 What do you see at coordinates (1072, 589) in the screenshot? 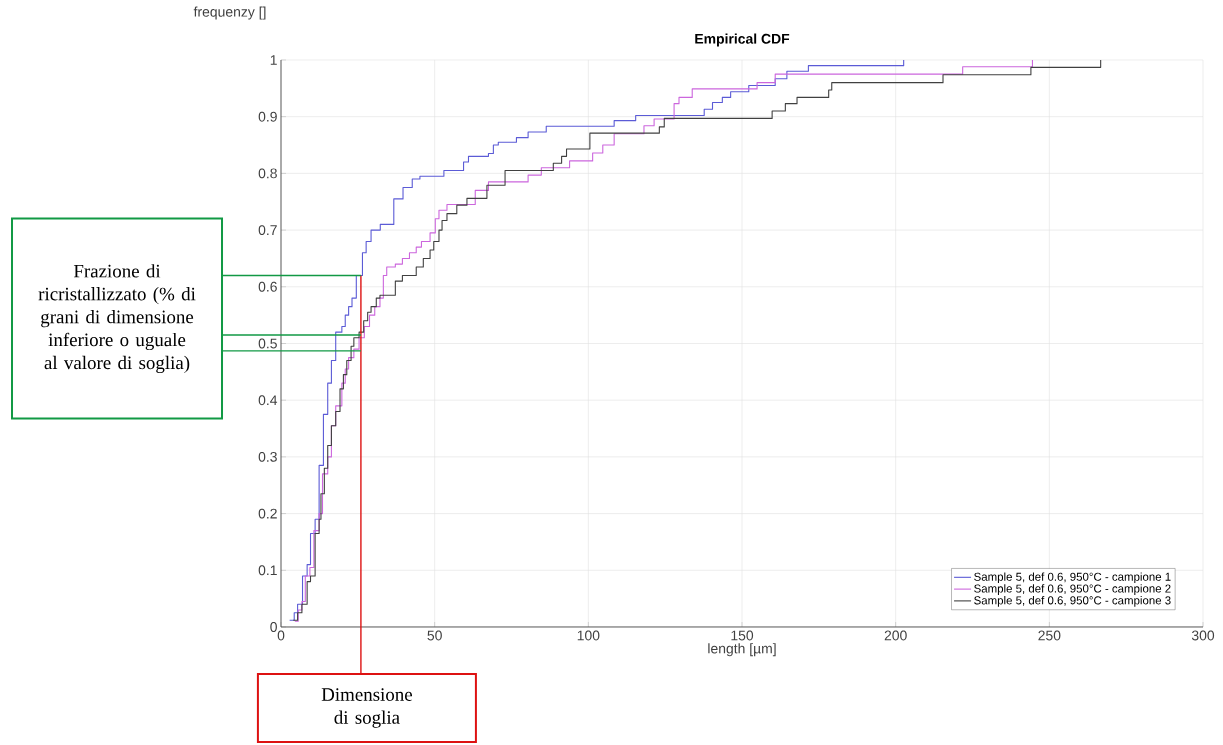
I see `legend-label: Sample 5, def 0.6, 950°C - campione 2` at bounding box center [1072, 589].